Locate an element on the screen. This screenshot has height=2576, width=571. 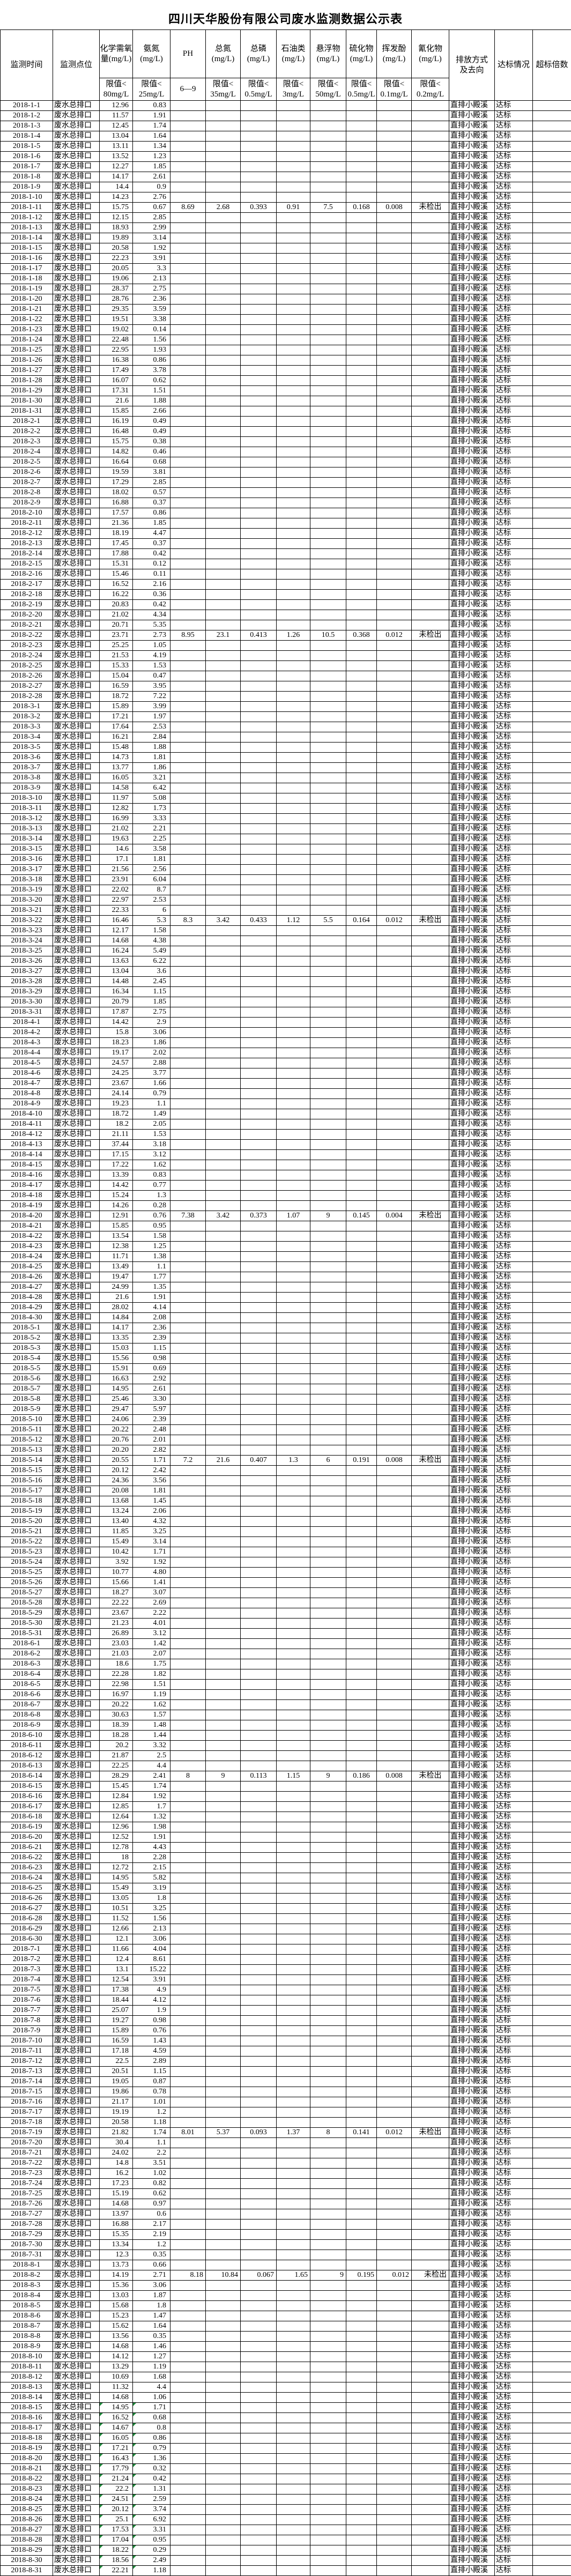
cell-cod: 14.26 is located at coordinates (116, 1206).